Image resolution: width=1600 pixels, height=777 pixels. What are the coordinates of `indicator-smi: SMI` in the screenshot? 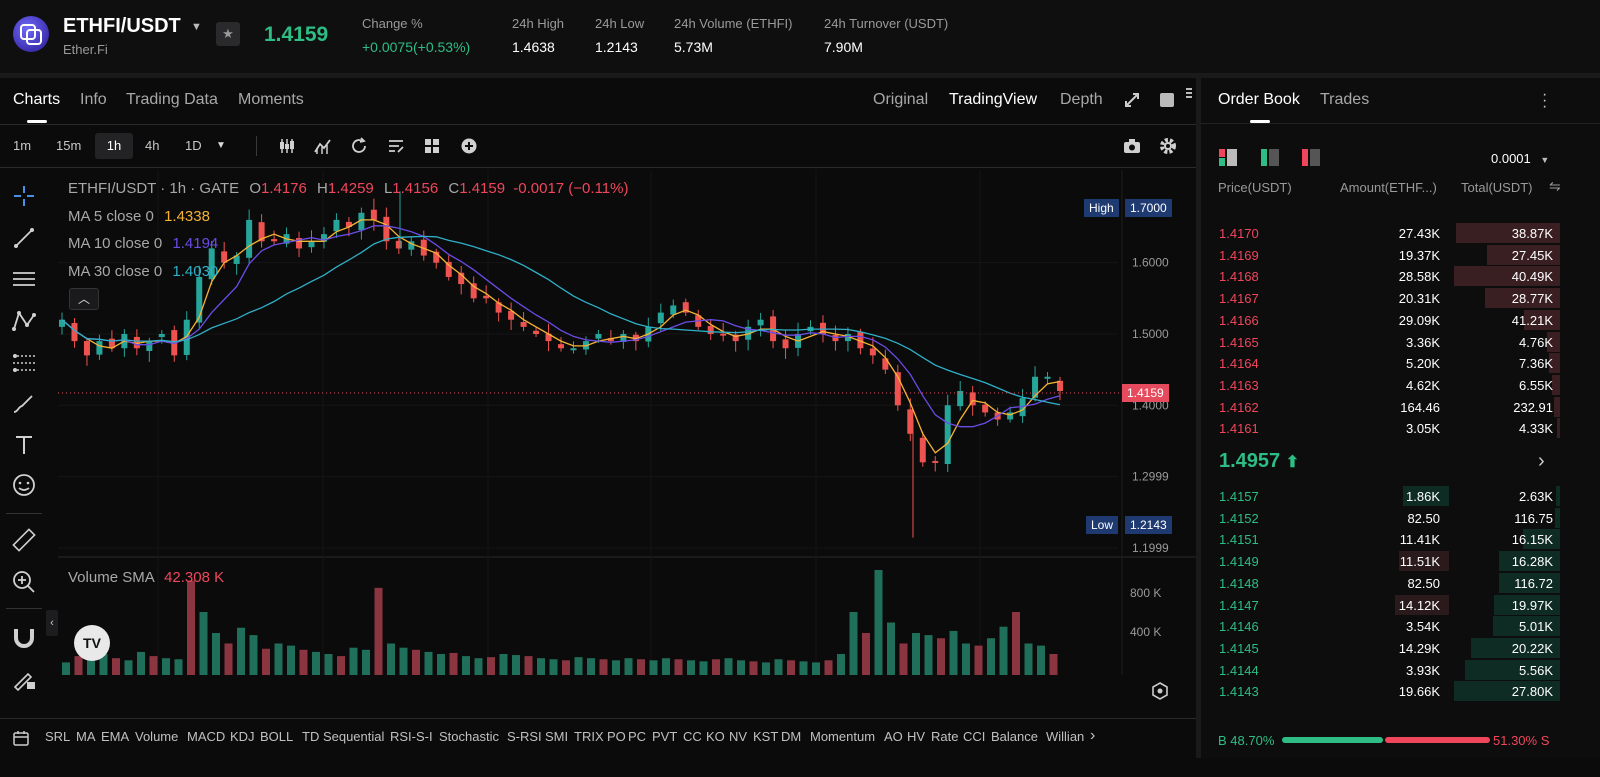 It's located at (557, 736).